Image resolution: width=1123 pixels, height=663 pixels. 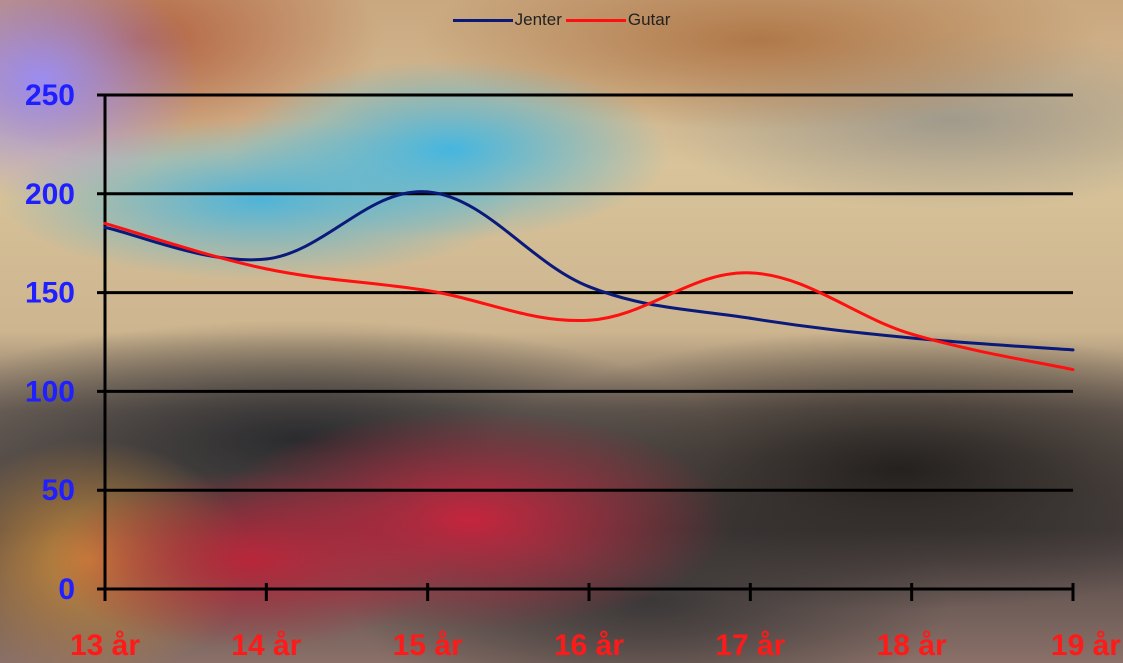 I want to click on legend-label-gutar: Gutar, so click(x=649, y=19).